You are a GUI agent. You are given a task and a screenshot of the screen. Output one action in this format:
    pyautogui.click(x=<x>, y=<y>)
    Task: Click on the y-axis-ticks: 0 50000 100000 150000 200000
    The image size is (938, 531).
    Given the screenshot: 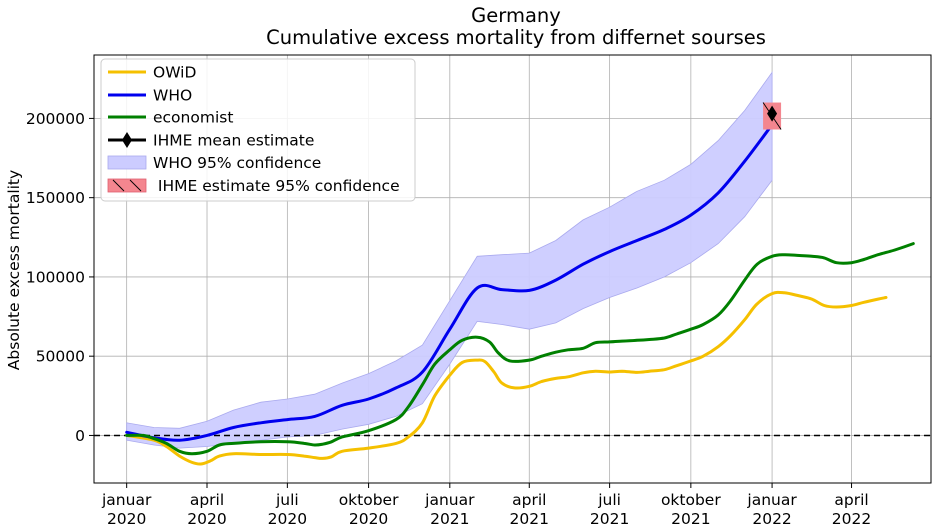 What is the action you would take?
    pyautogui.click(x=60, y=277)
    